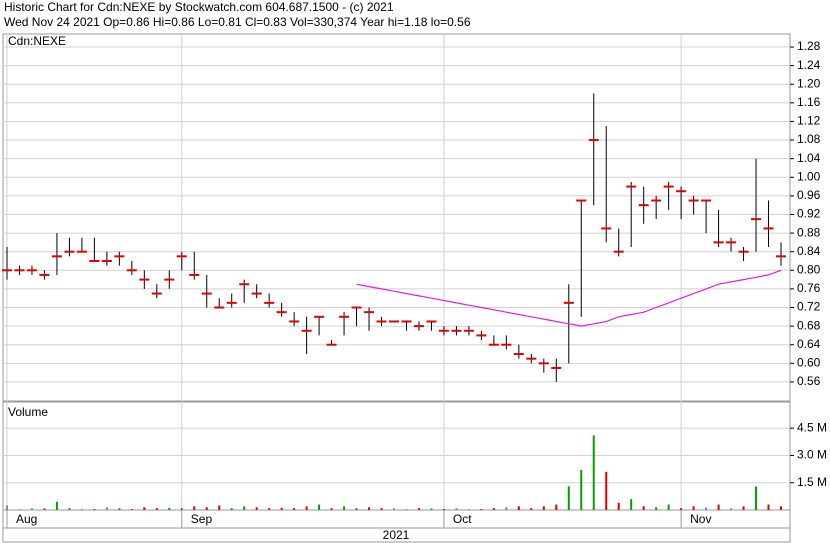 The width and height of the screenshot is (830, 543). I want to click on x-axis-label: 2021, so click(396, 535).